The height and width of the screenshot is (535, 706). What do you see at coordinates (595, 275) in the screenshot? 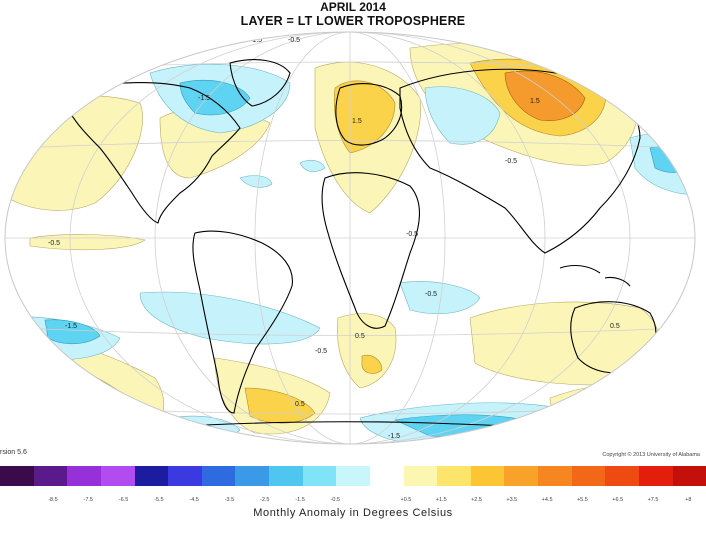
I see `indonesia-coast` at bounding box center [595, 275].